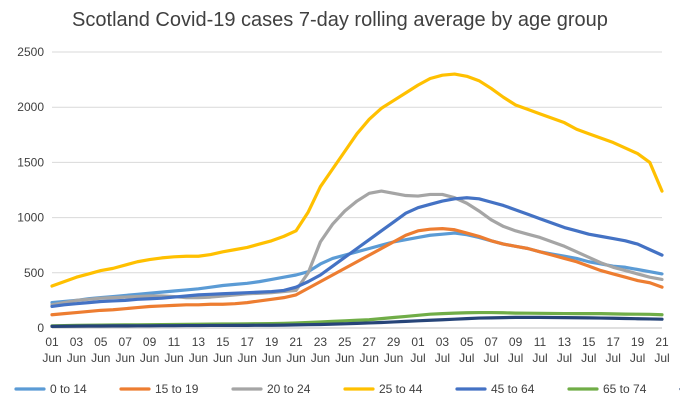 This screenshot has height=408, width=680. Describe the element at coordinates (513, 389) in the screenshot. I see `legend-label: 45 to 64` at that location.